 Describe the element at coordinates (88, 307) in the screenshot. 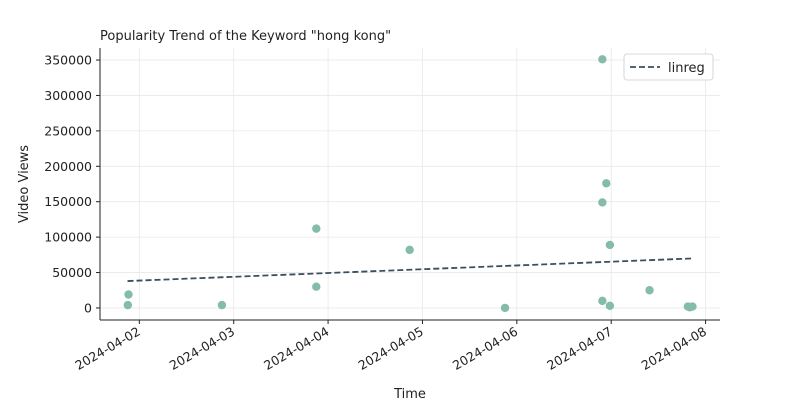

I see `y-tick-label: 0` at that location.